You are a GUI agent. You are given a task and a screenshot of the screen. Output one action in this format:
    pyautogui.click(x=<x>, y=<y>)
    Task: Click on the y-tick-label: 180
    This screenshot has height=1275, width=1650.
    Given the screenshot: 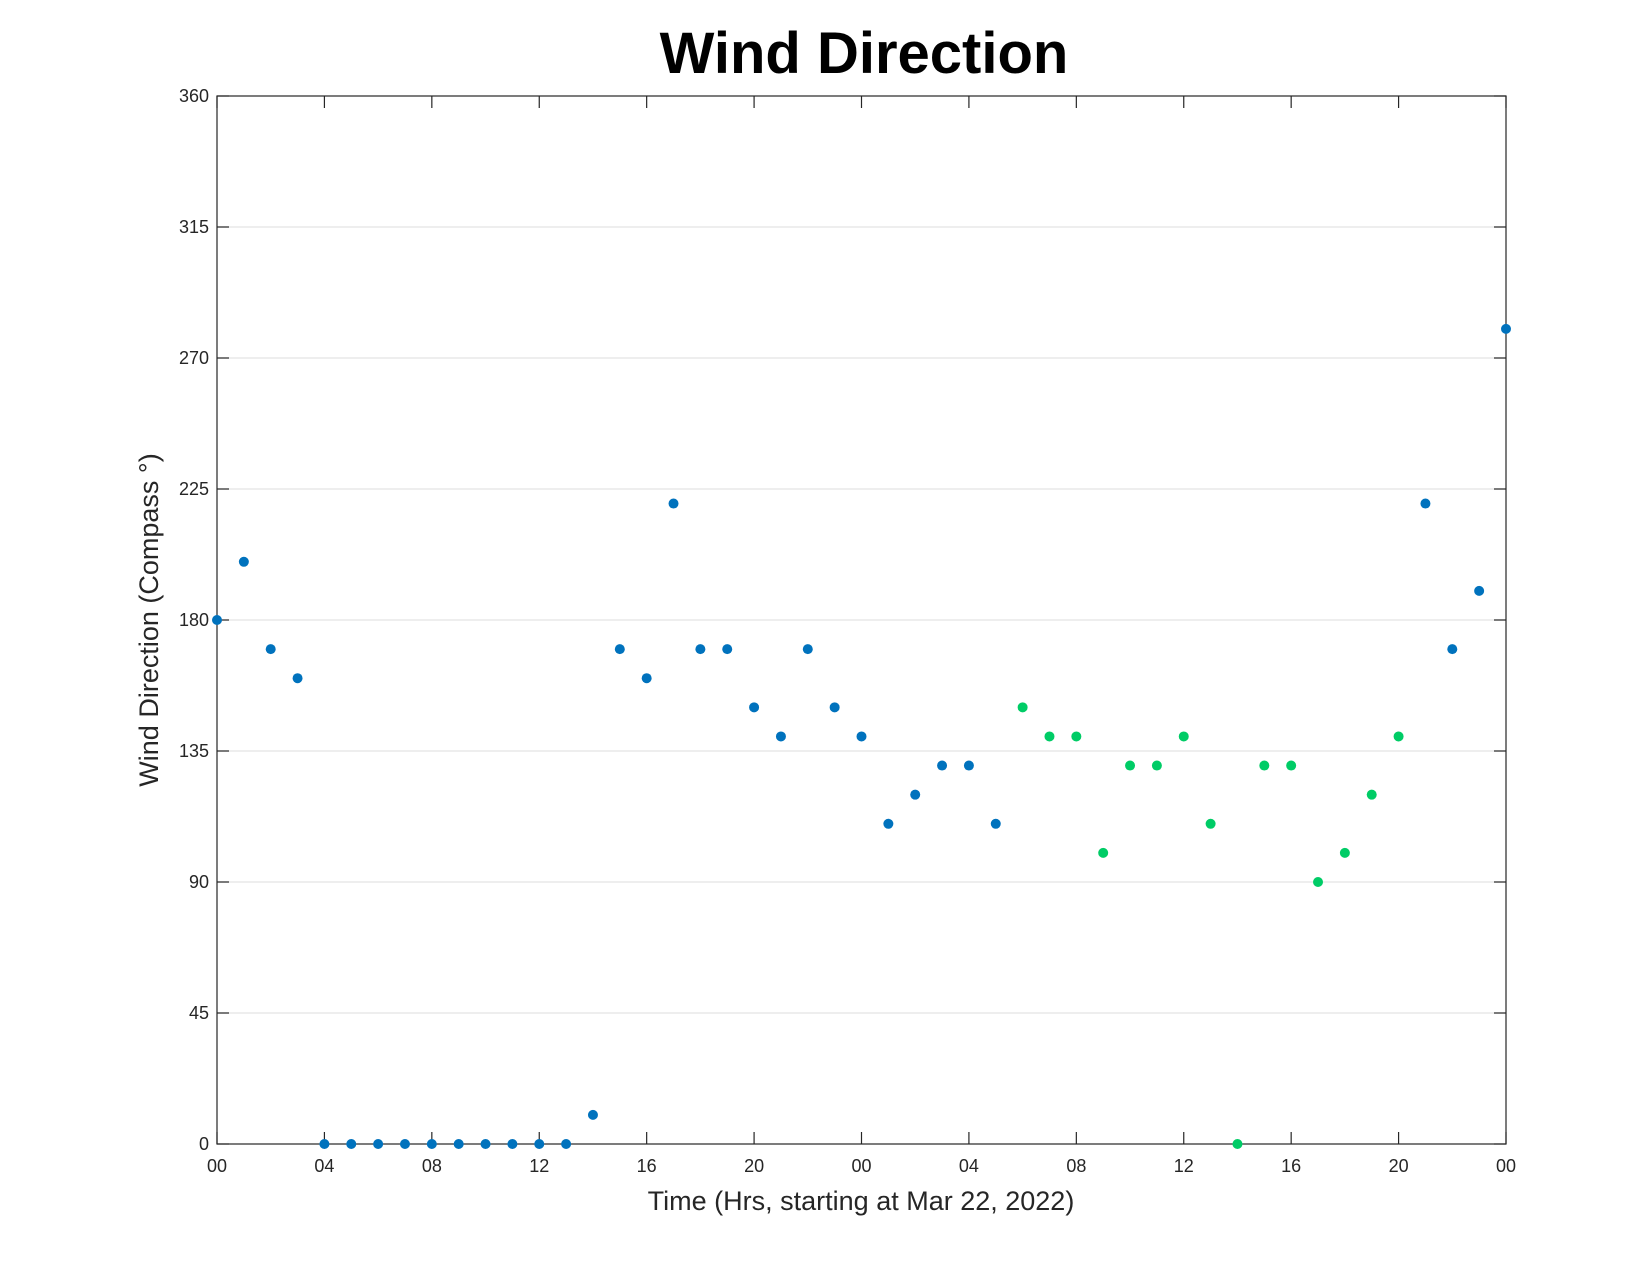 What is the action you would take?
    pyautogui.click(x=194, y=620)
    